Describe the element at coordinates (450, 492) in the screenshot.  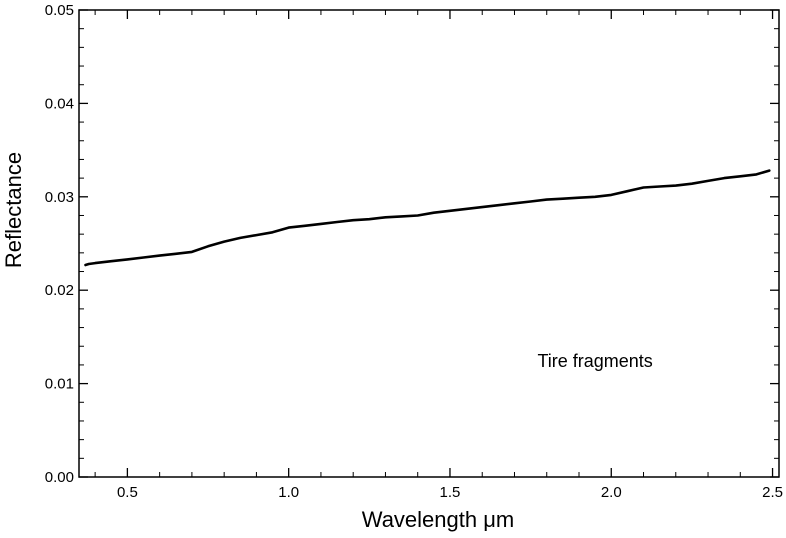
I see `x-tick-label: 1.5` at that location.